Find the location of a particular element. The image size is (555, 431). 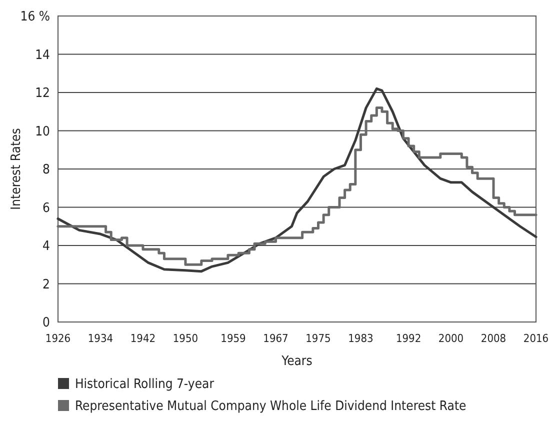

x-tick-label: 1934 is located at coordinates (101, 338).